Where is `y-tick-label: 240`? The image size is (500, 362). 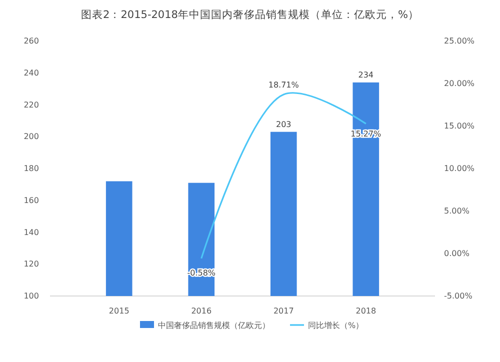
y-tick-label: 240 is located at coordinates (31, 73).